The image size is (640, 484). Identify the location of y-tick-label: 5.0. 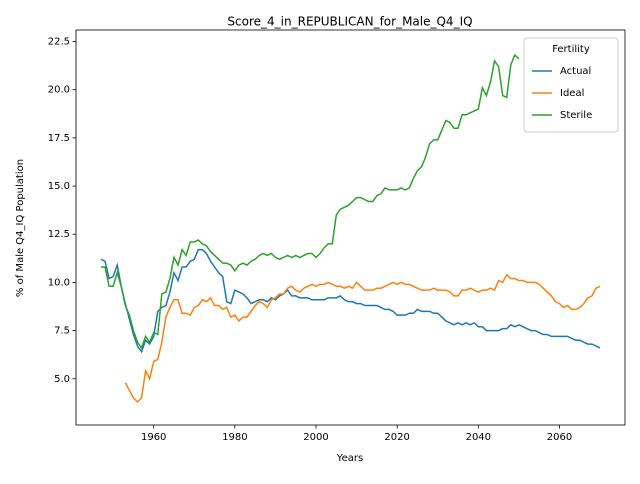
(62, 379).